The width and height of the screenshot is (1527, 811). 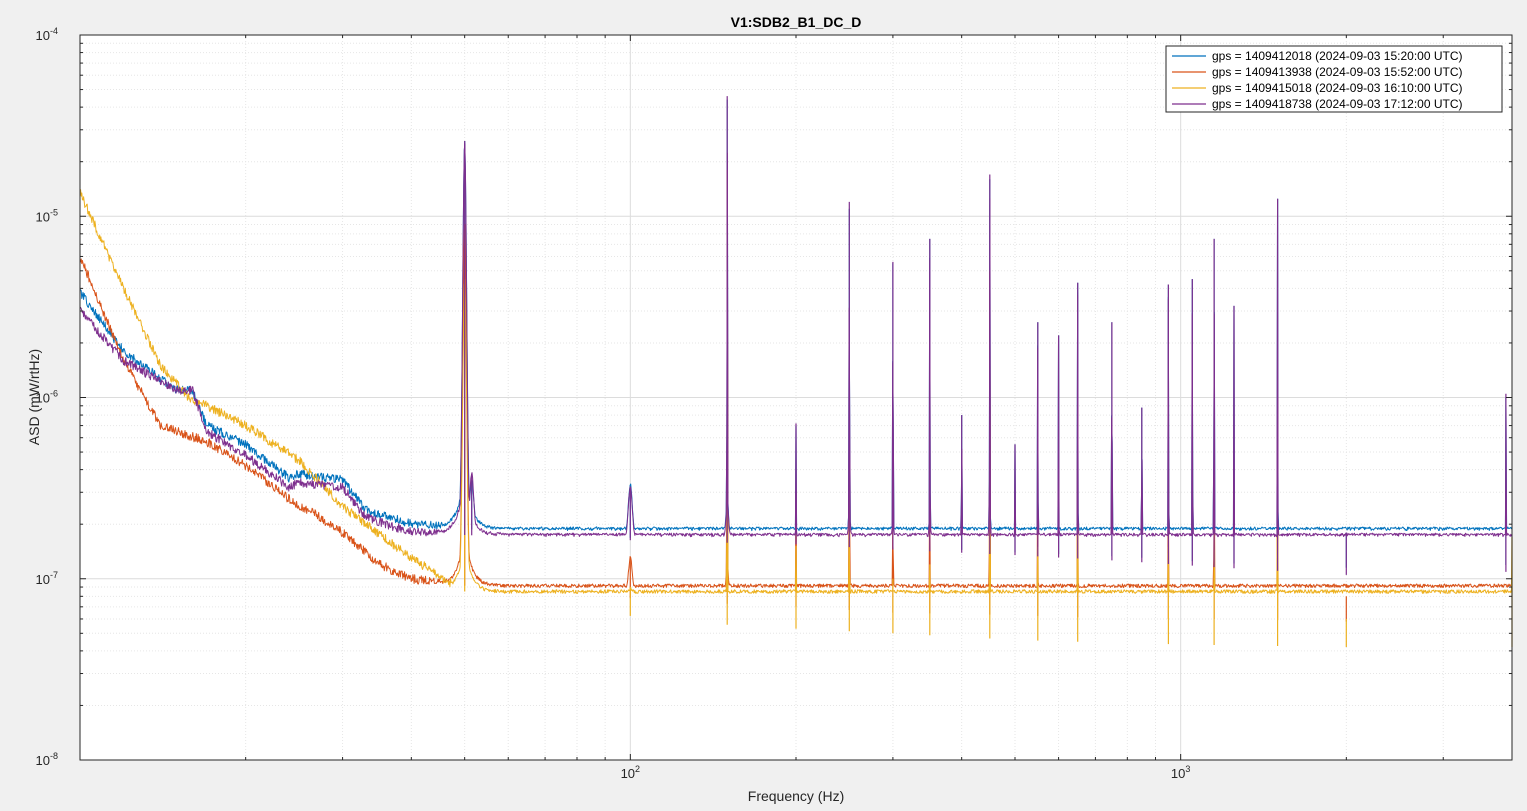 I want to click on legend-box, so click(x=1334, y=79).